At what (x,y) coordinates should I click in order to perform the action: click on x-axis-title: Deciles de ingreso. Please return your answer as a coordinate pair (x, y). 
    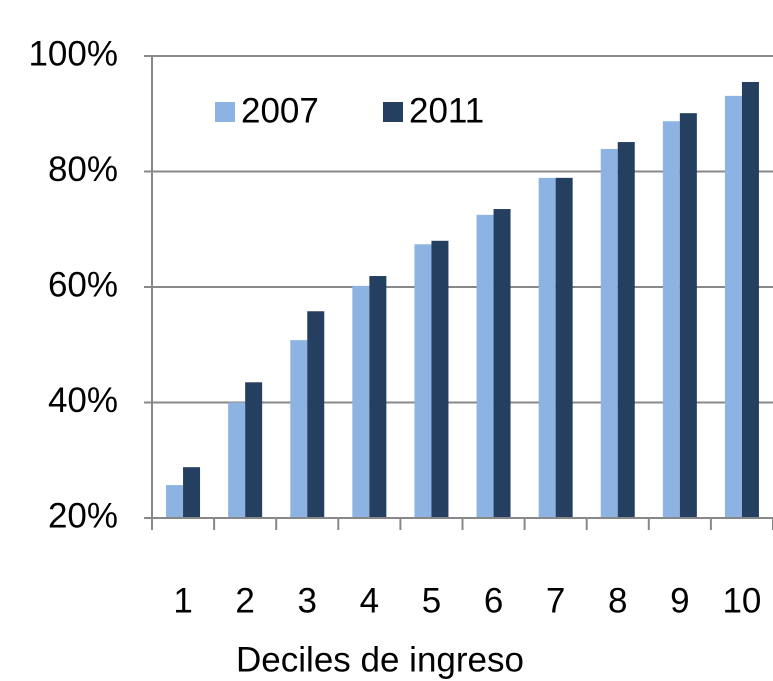
    Looking at the image, I should click on (380, 659).